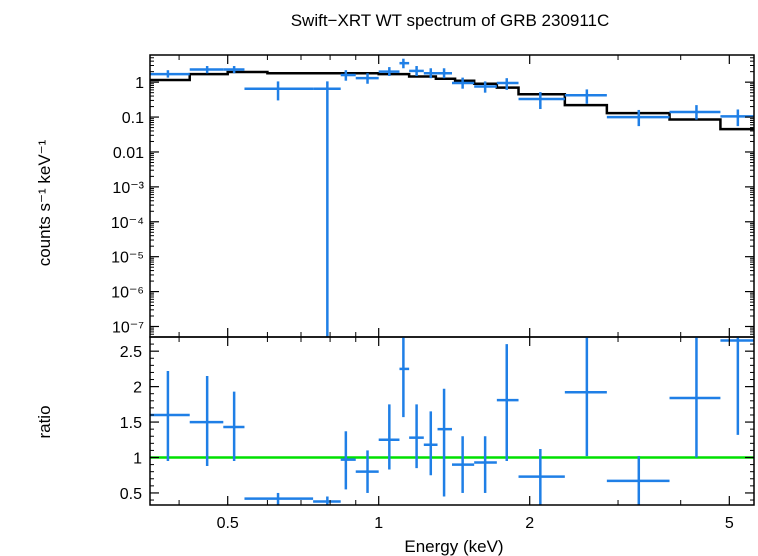 The image size is (758, 556). I want to click on ratio-y-axis-label: ratio, so click(44, 421).